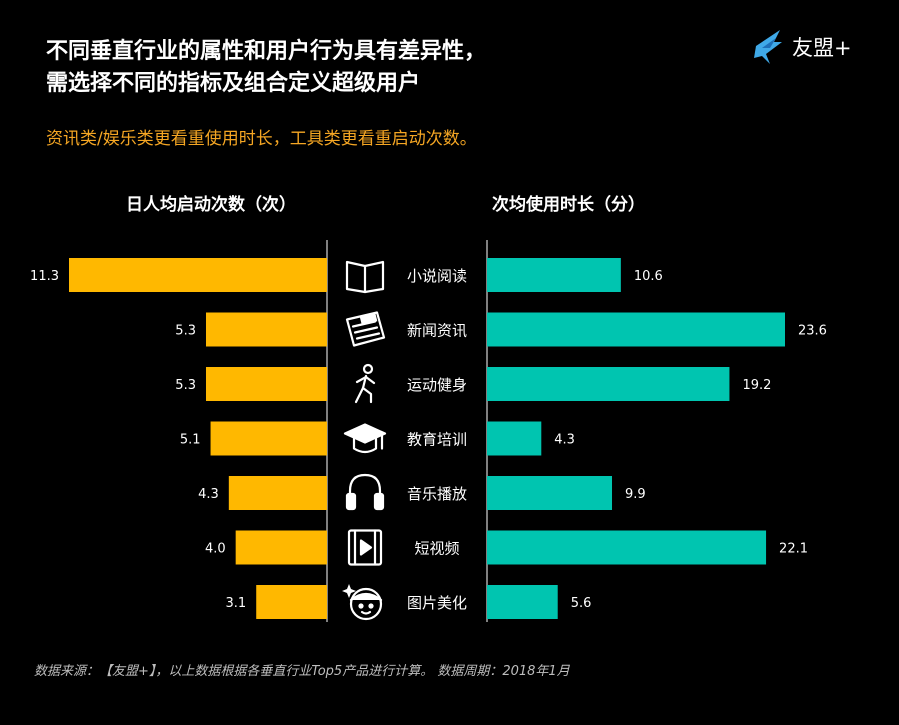  What do you see at coordinates (365, 492) in the screenshot?
I see `headphones-icon` at bounding box center [365, 492].